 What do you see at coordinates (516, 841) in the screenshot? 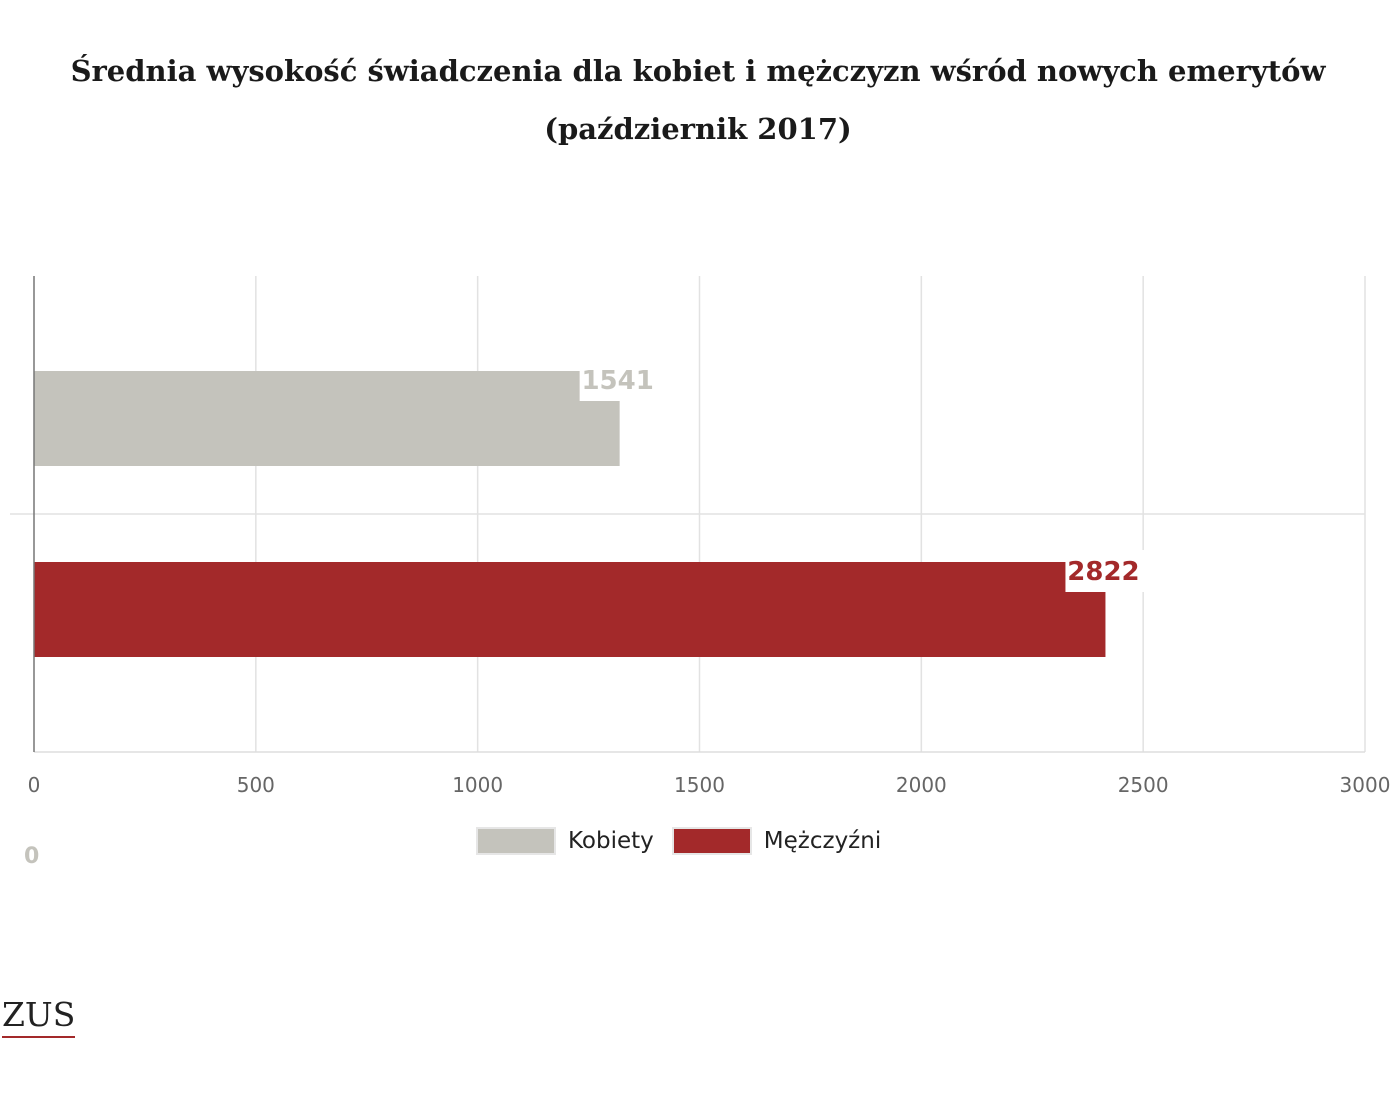
I see `legend-swatch-kobiety` at bounding box center [516, 841].